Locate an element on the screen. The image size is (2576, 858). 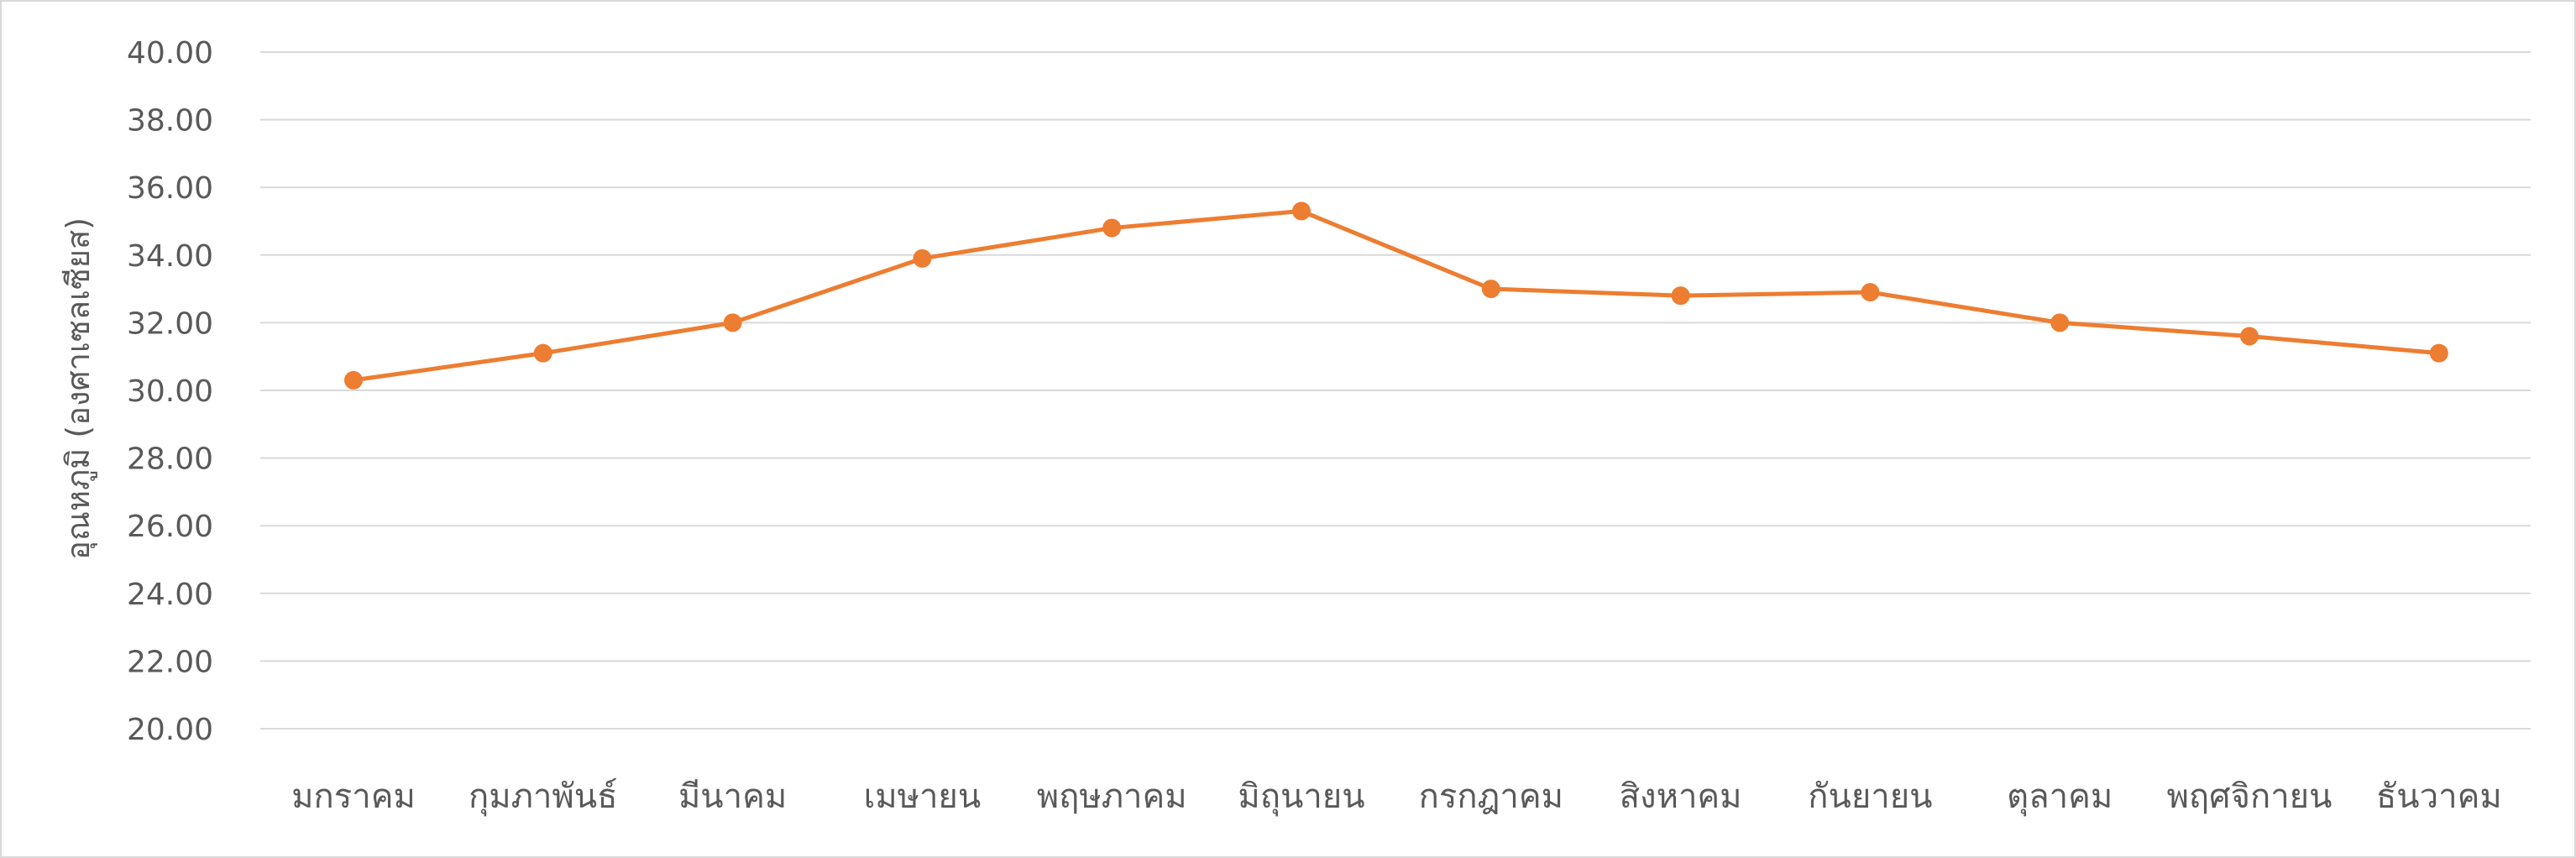
y-tick-label: 30.00 is located at coordinates (170, 391).